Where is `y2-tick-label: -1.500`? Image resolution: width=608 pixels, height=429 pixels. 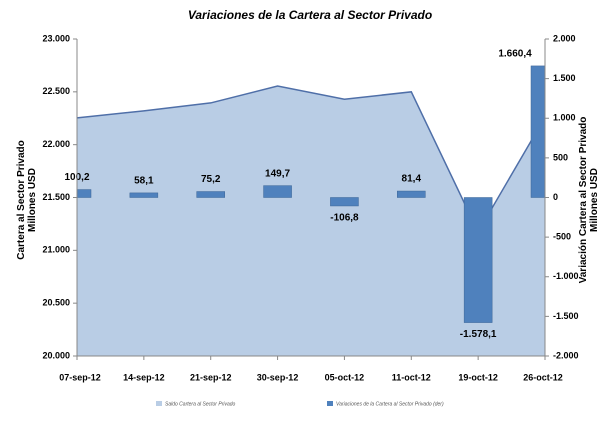
y2-tick-label: -1.500 is located at coordinates (566, 316).